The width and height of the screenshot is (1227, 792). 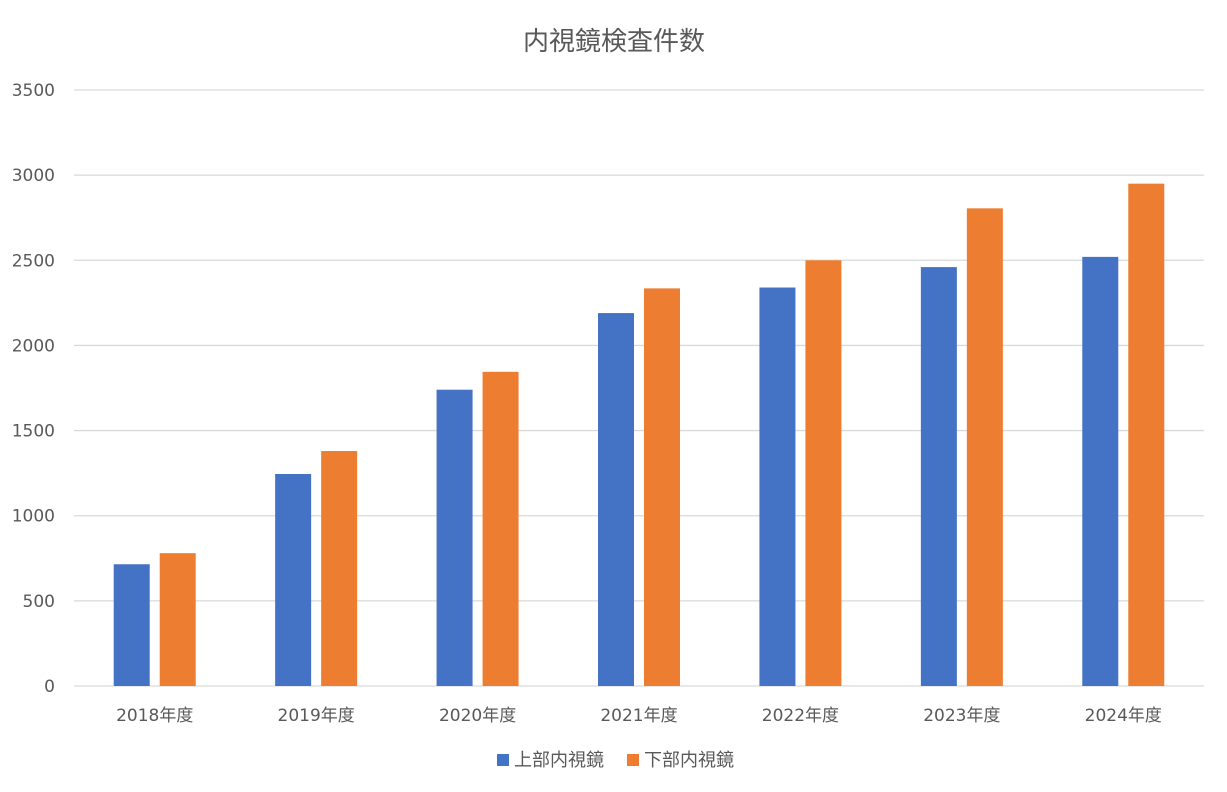 What do you see at coordinates (689, 760) in the screenshot?
I see `legend-label-2: 下部内視鏡` at bounding box center [689, 760].